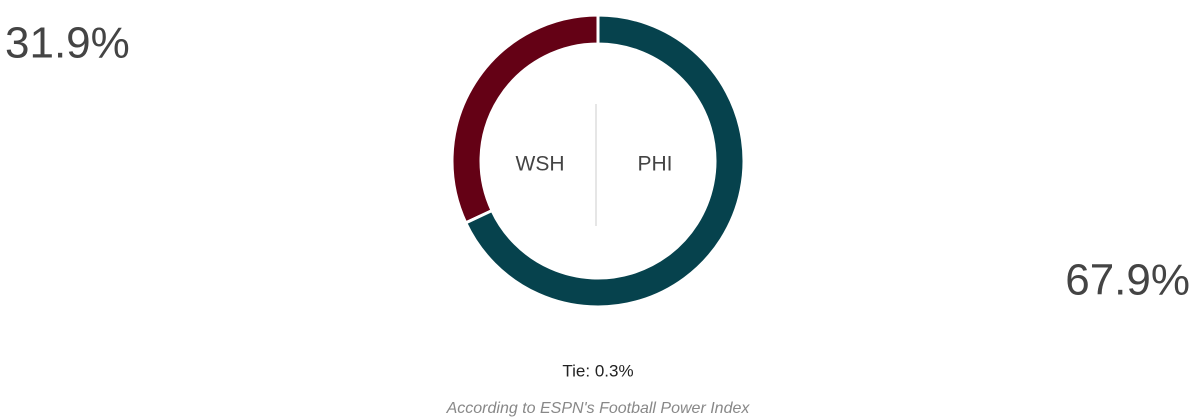  I want to click on value-label: 31.9%, so click(67, 43).